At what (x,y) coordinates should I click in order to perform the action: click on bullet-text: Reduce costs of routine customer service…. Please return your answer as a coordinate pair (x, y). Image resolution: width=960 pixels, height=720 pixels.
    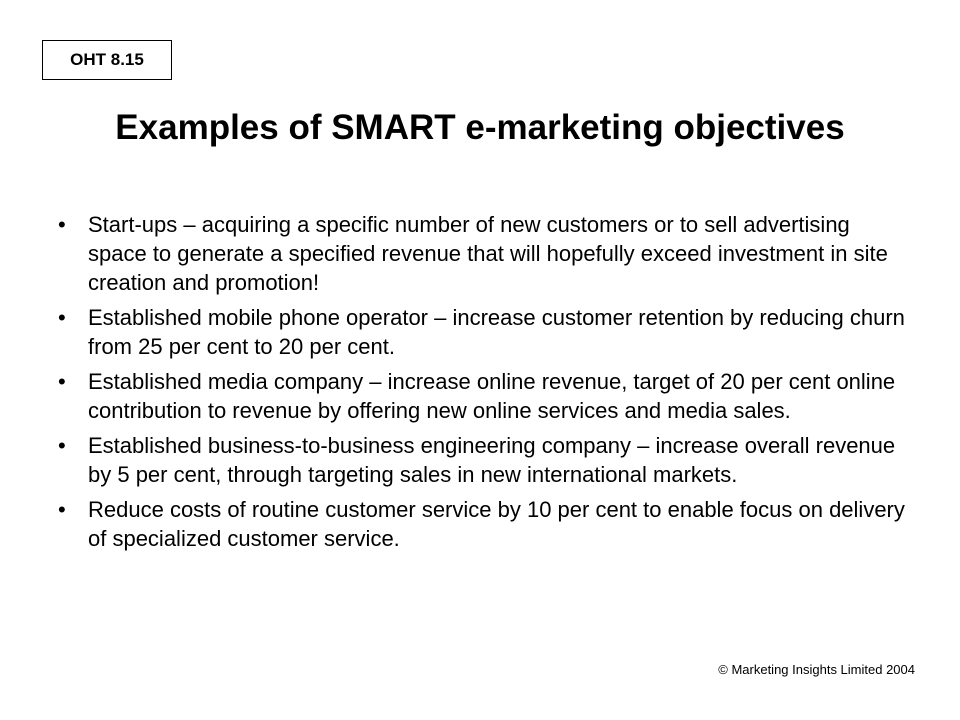
    Looking at the image, I should click on (496, 524).